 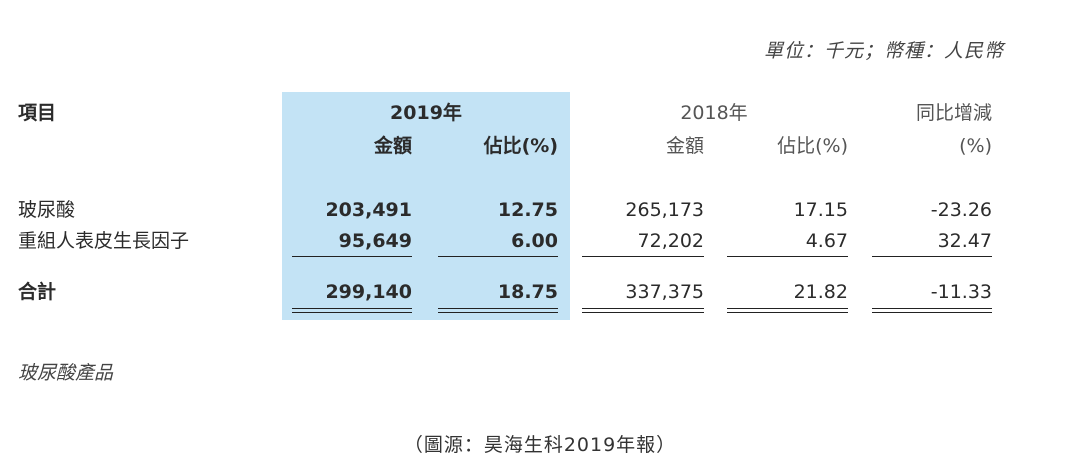 What do you see at coordinates (375, 241) in the screenshot?
I see `row-2019-amount: 95,649` at bounding box center [375, 241].